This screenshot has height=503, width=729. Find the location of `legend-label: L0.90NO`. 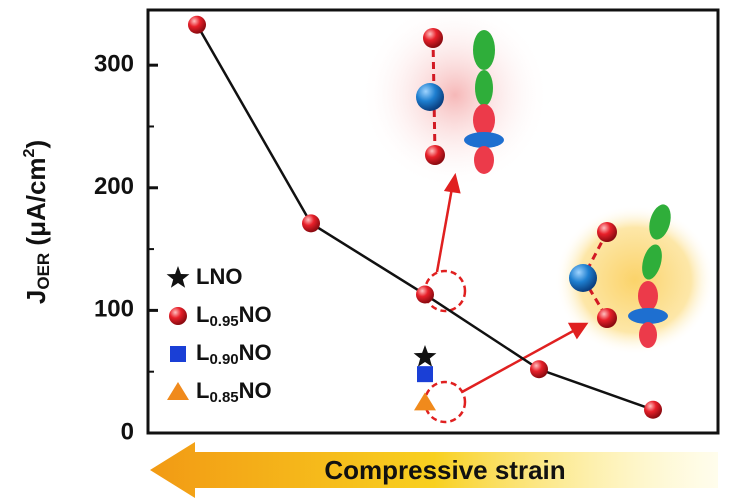

legend-label: L0.90NO is located at coordinates (234, 354).